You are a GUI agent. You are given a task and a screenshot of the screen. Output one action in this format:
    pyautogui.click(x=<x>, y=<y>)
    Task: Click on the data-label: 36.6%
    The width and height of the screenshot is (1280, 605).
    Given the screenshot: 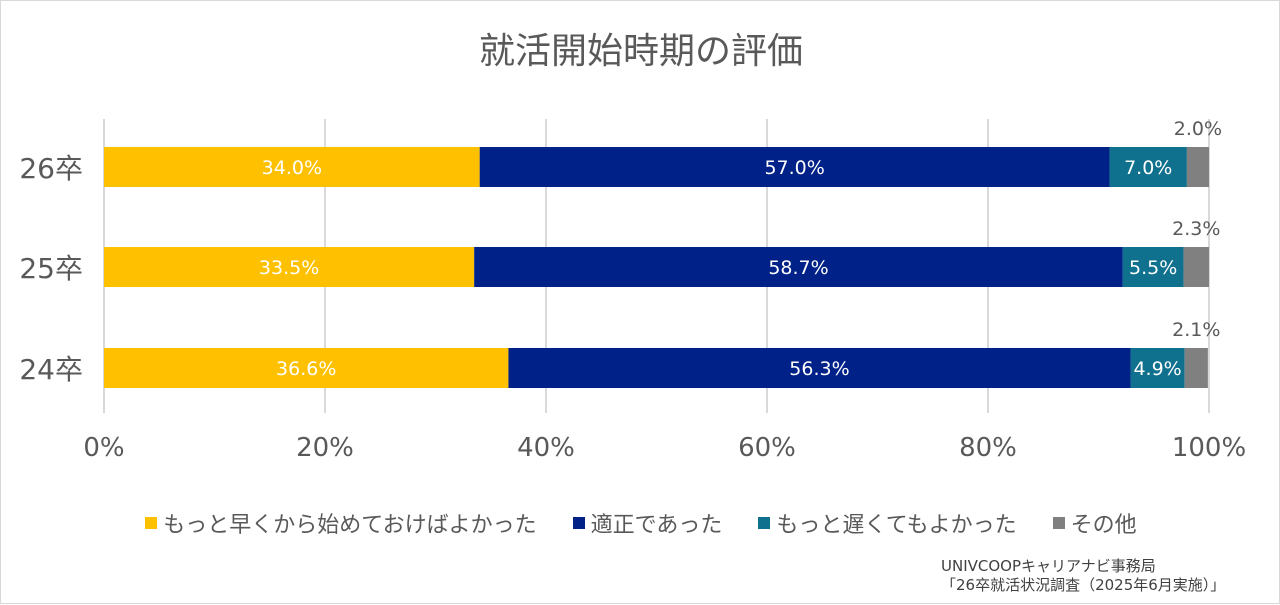 What is the action you would take?
    pyautogui.click(x=306, y=369)
    